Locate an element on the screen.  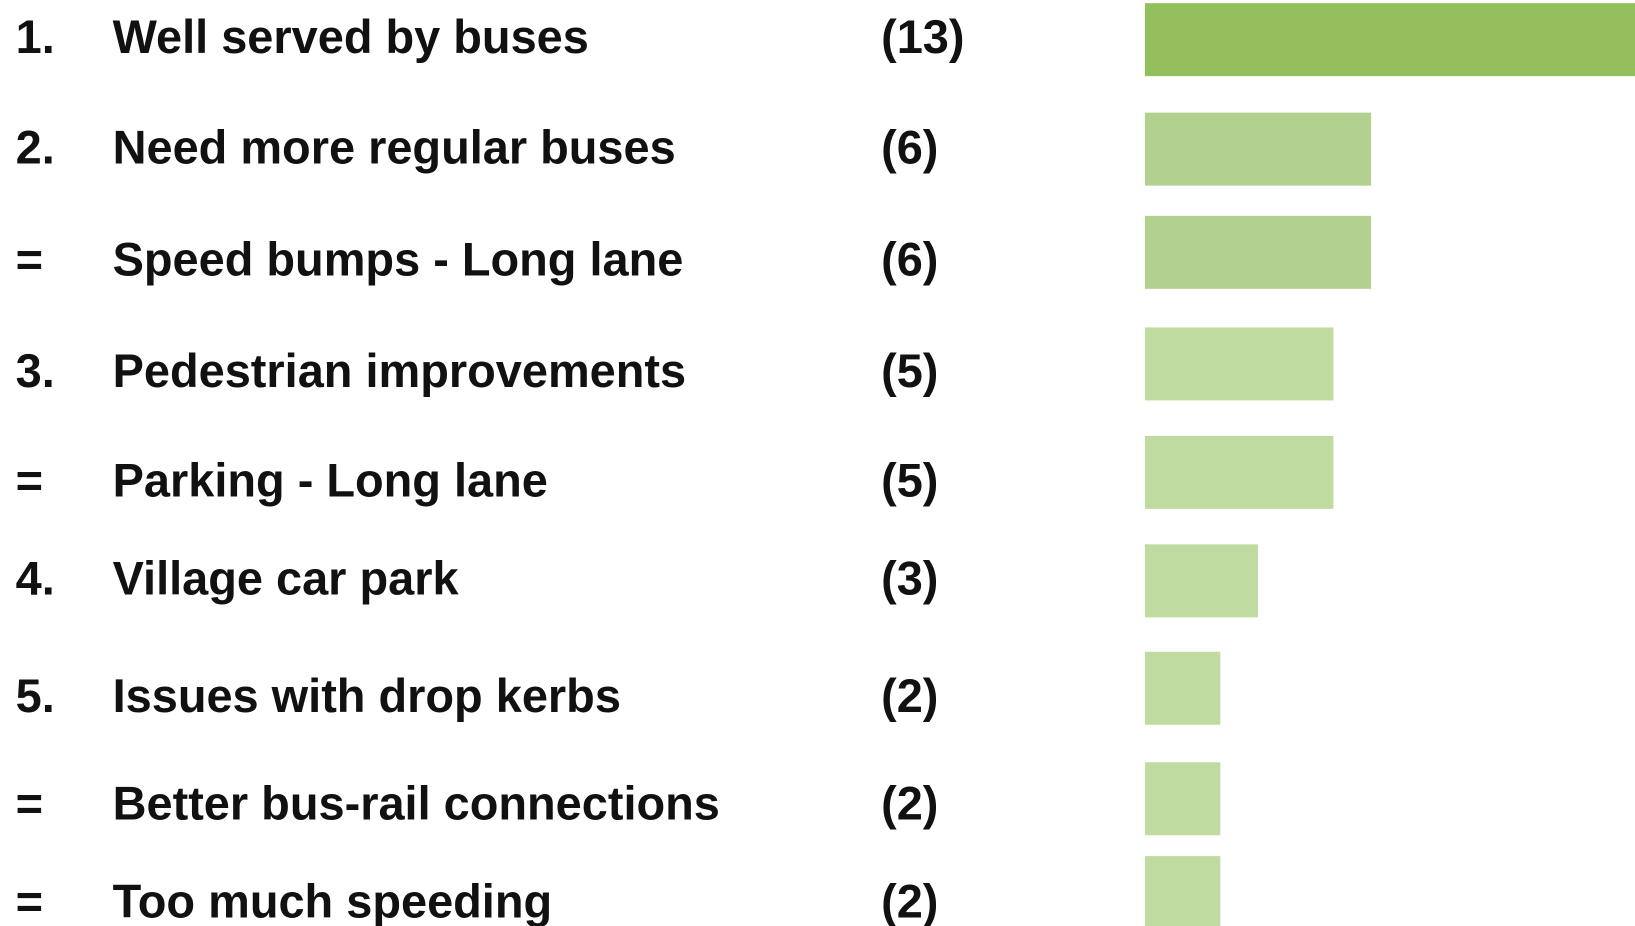
value-label: (13) is located at coordinates (922, 37).